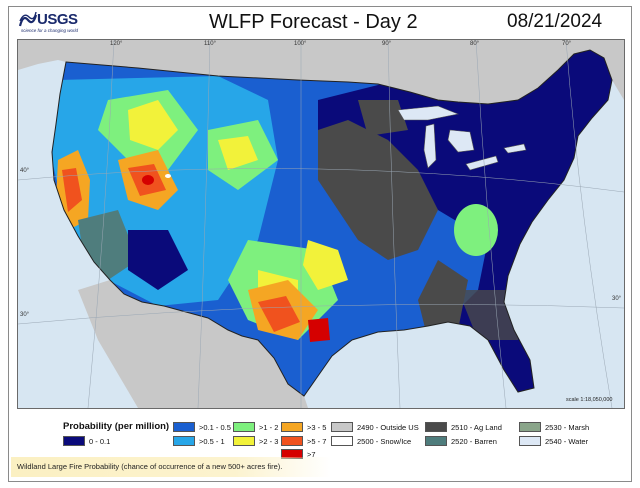  I want to click on lake-ontario, so click(515, 148).